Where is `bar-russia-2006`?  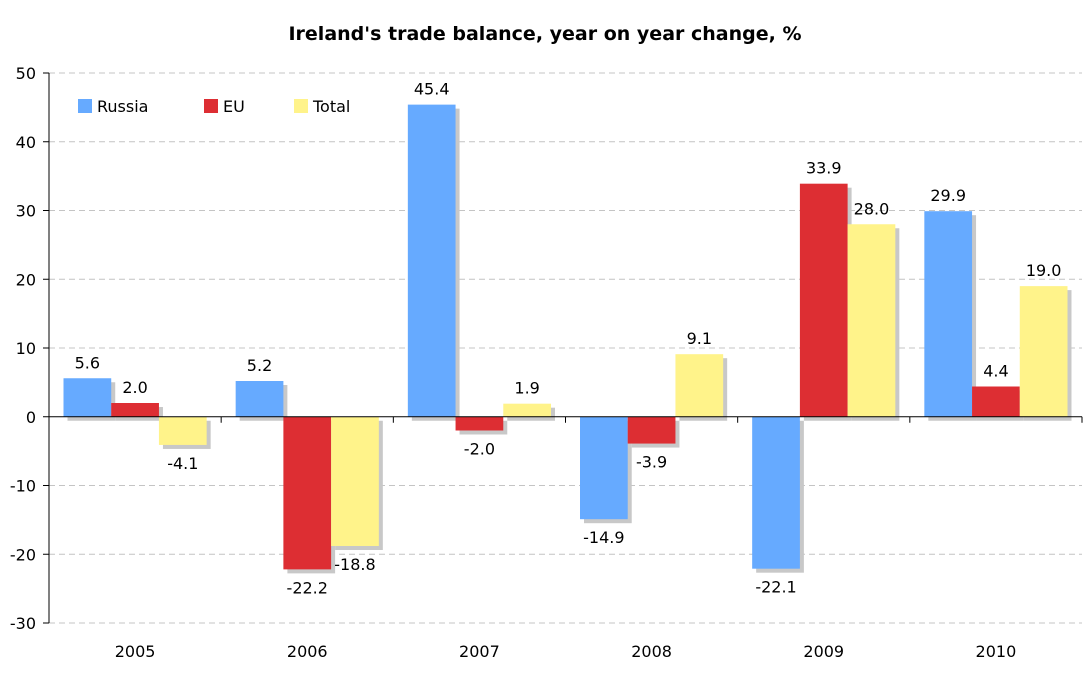
bar-russia-2006 is located at coordinates (259, 399).